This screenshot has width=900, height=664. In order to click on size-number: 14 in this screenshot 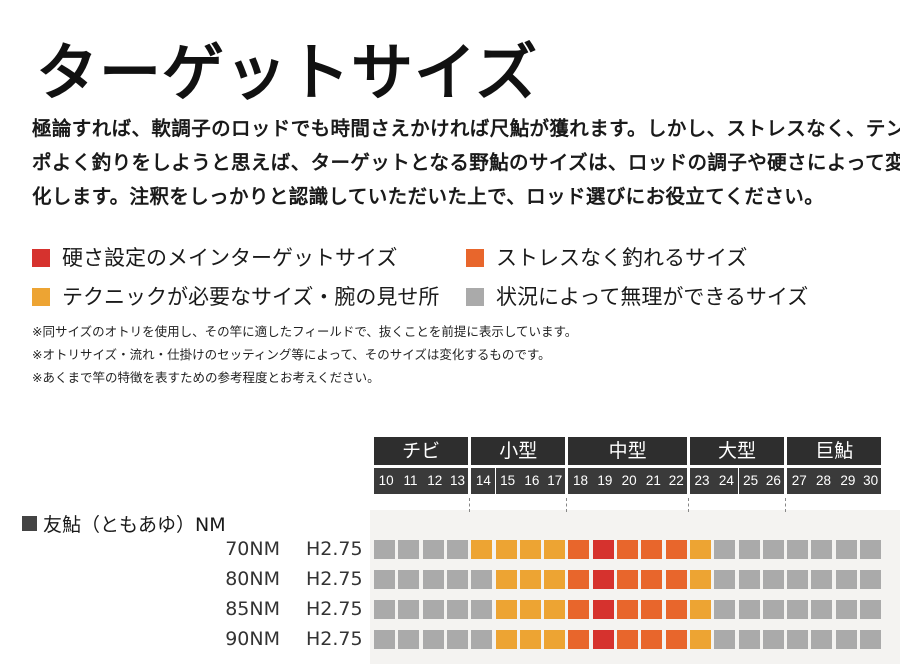, I will do `click(483, 481)`.